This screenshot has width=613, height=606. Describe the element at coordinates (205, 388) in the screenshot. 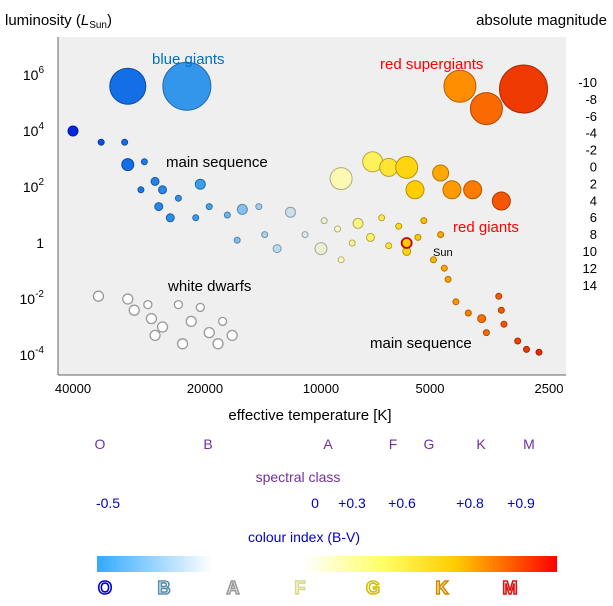

I see `x-tick-label: 20000` at that location.